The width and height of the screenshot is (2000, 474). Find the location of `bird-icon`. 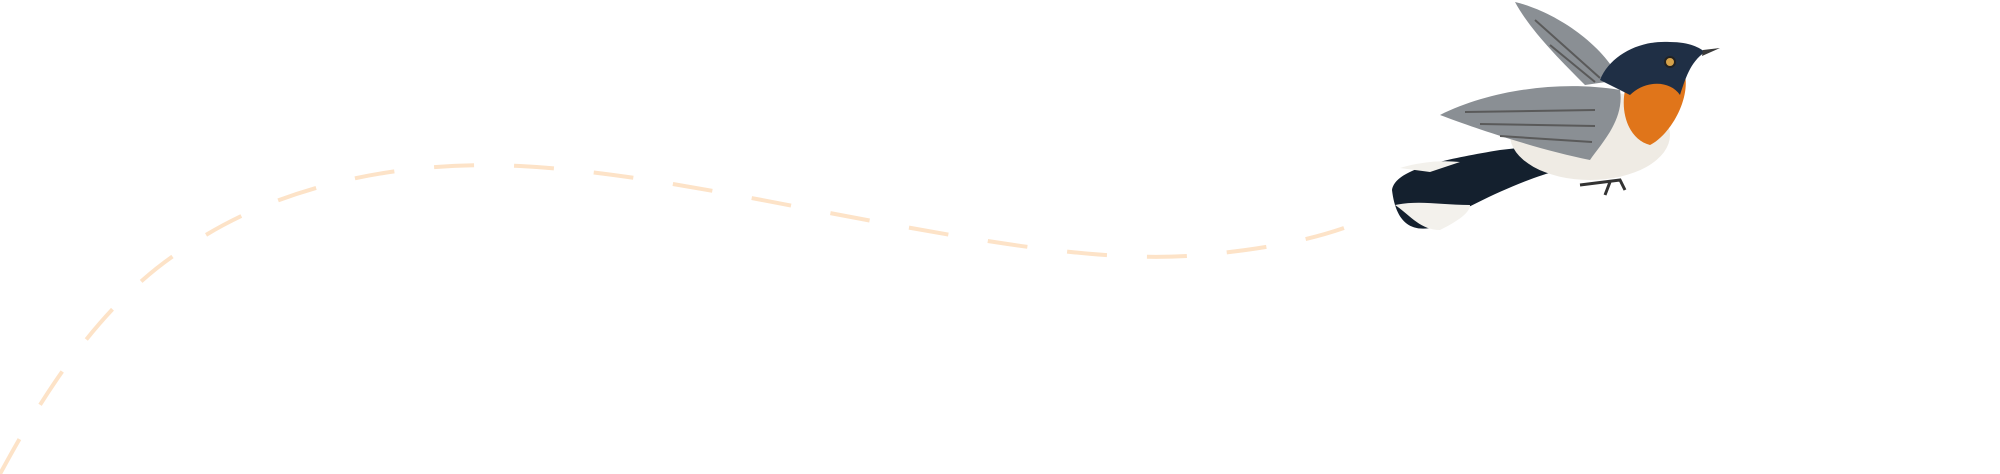

bird-icon is located at coordinates (1556, 116).